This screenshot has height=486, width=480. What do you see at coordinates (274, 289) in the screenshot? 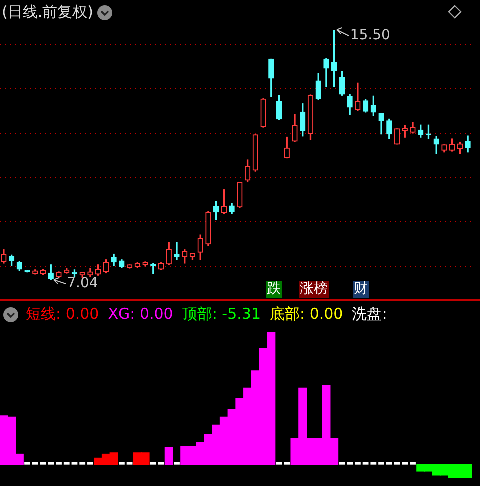
I see `text: 跌` at bounding box center [274, 289].